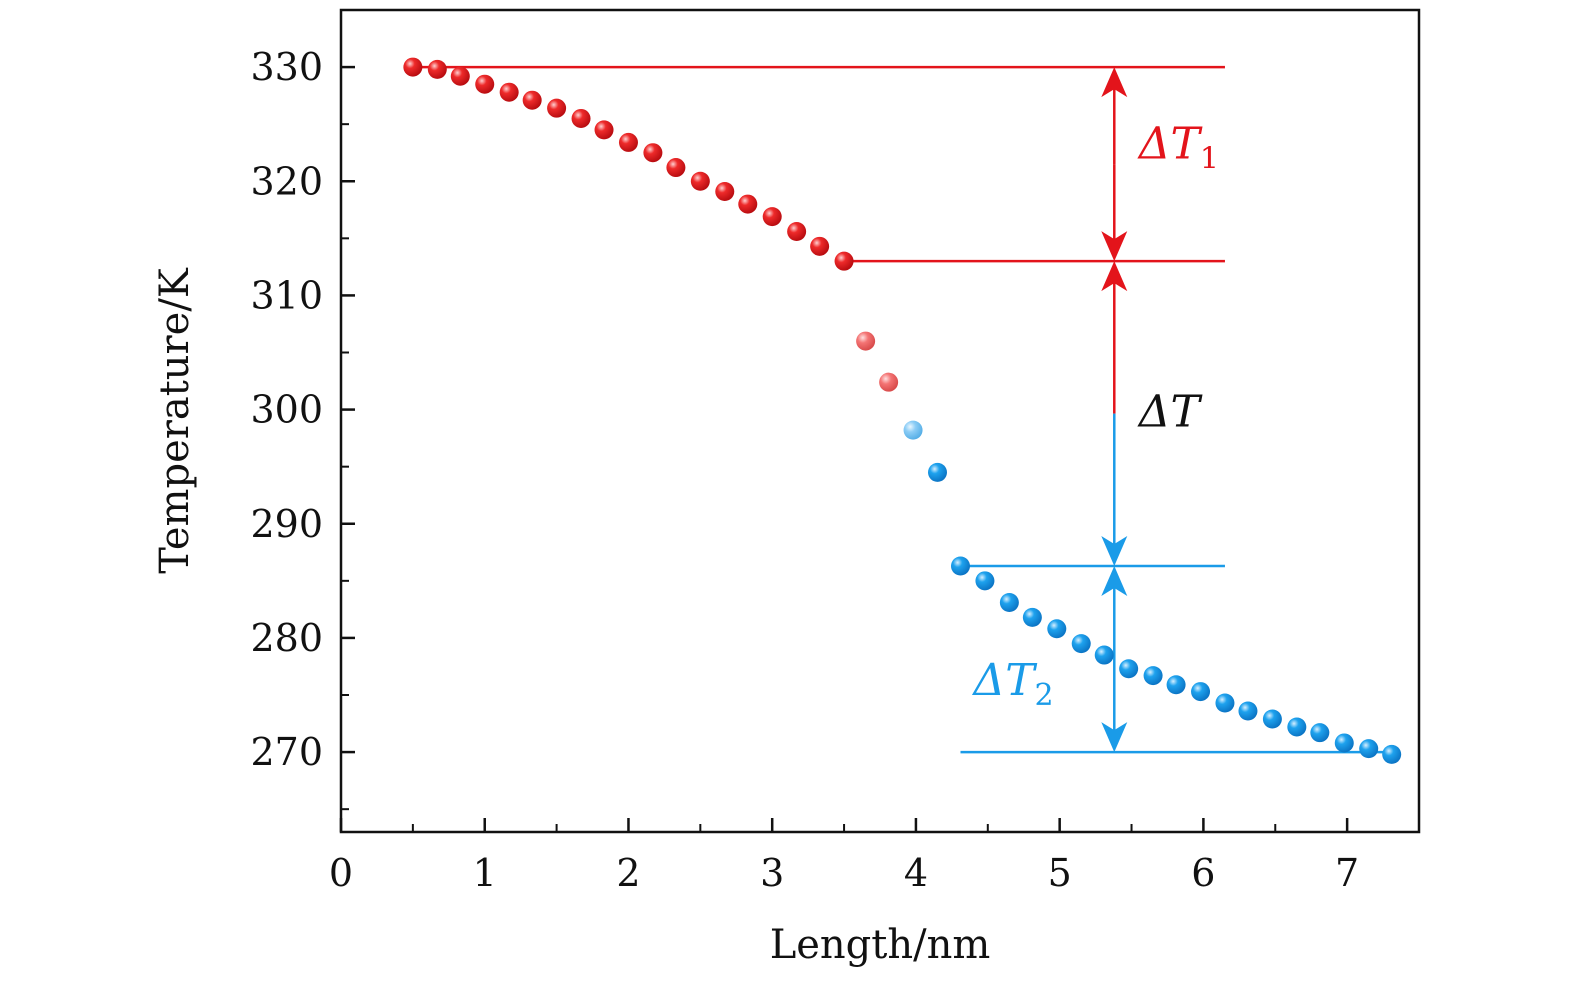  Describe the element at coordinates (286, 67) in the screenshot. I see `y-tick-label: 330` at that location.